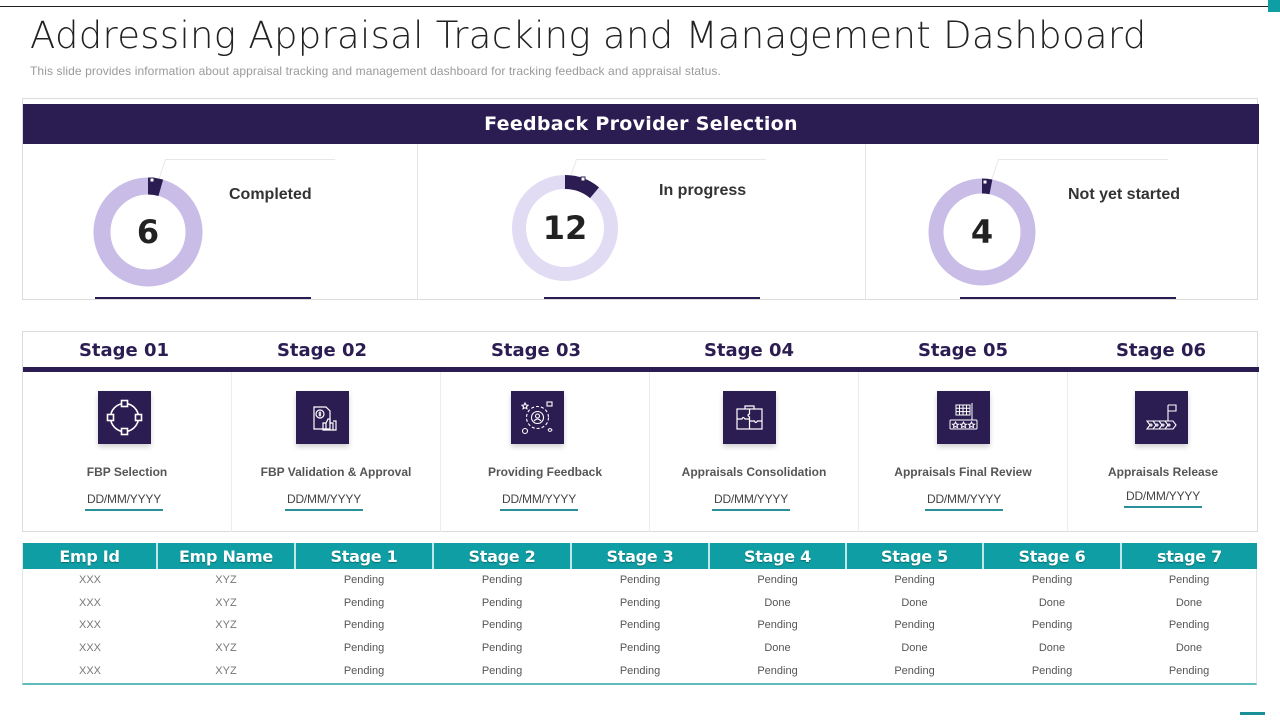 This screenshot has width=1280, height=720. What do you see at coordinates (90, 556) in the screenshot?
I see `column-header-emp-id: Emp Id` at bounding box center [90, 556].